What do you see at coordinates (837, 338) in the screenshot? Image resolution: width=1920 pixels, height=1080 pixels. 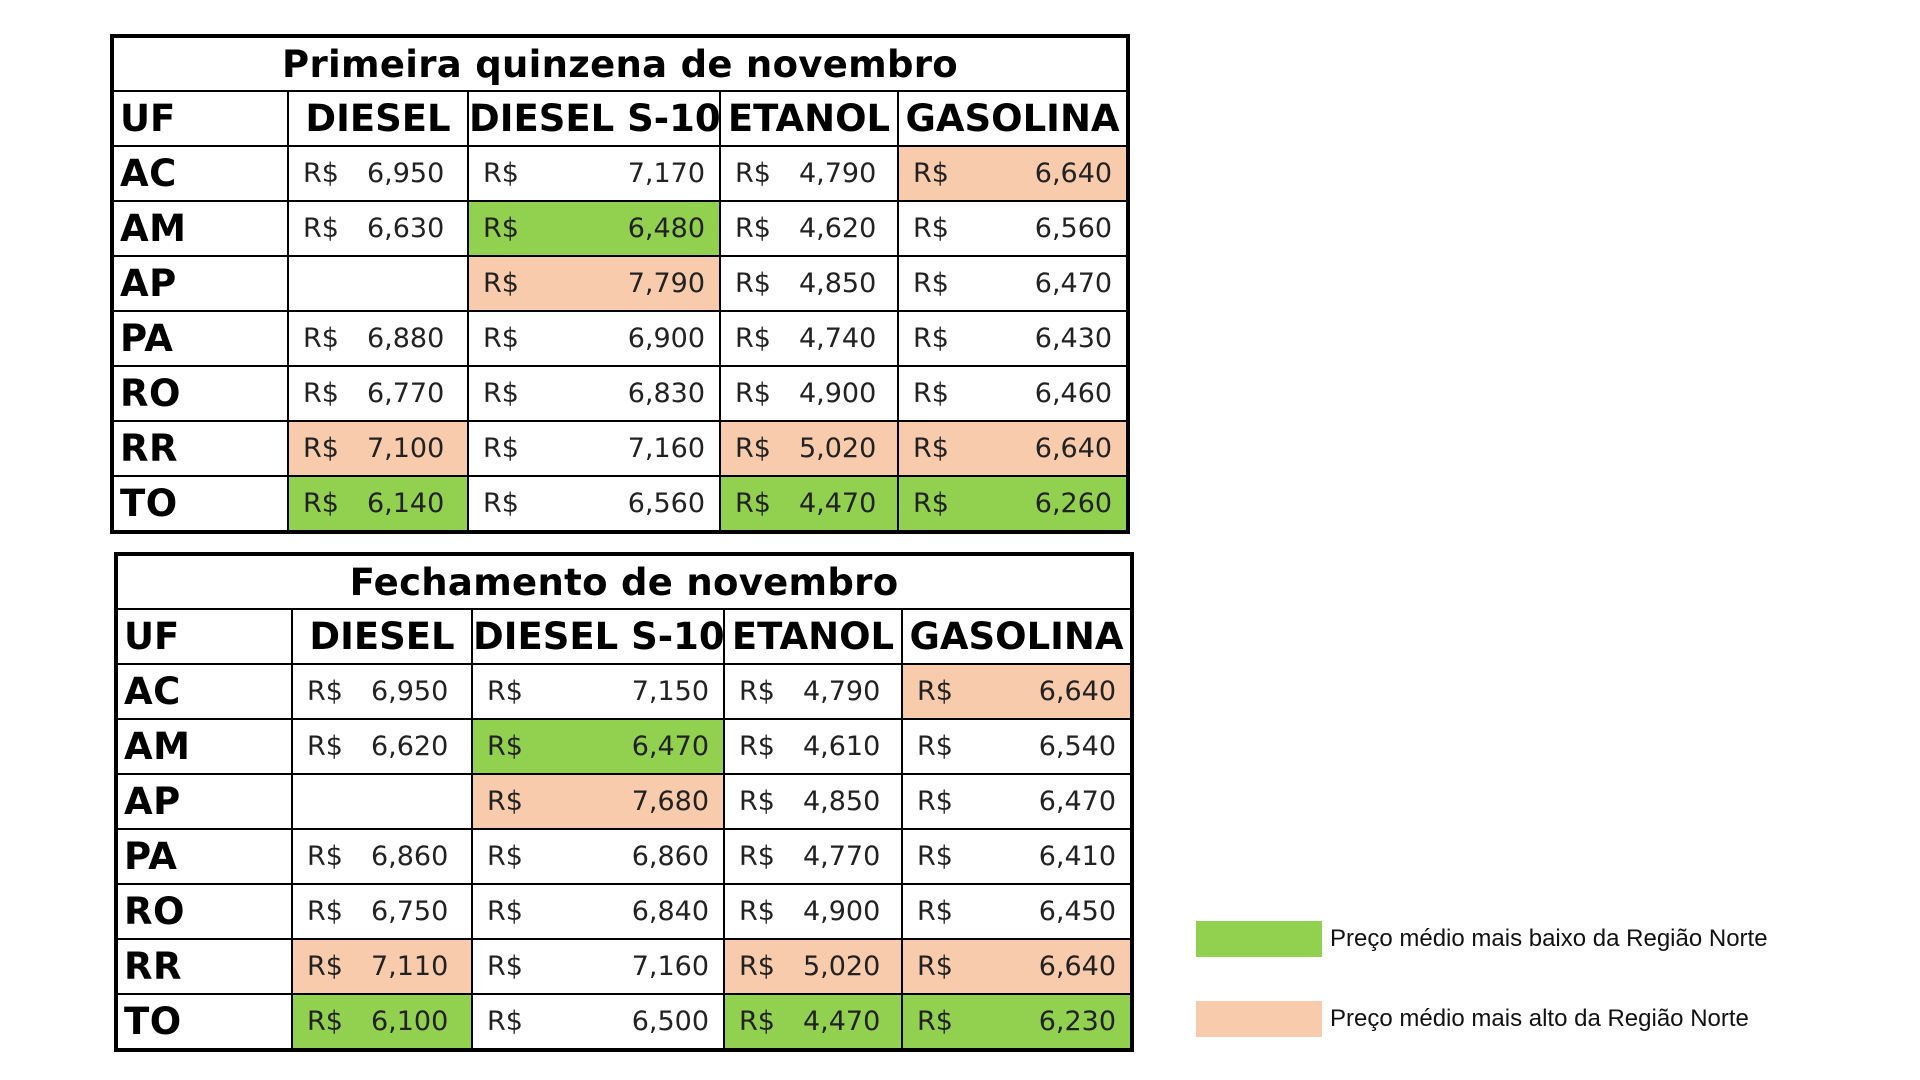 I see `price-value: 4,740` at bounding box center [837, 338].